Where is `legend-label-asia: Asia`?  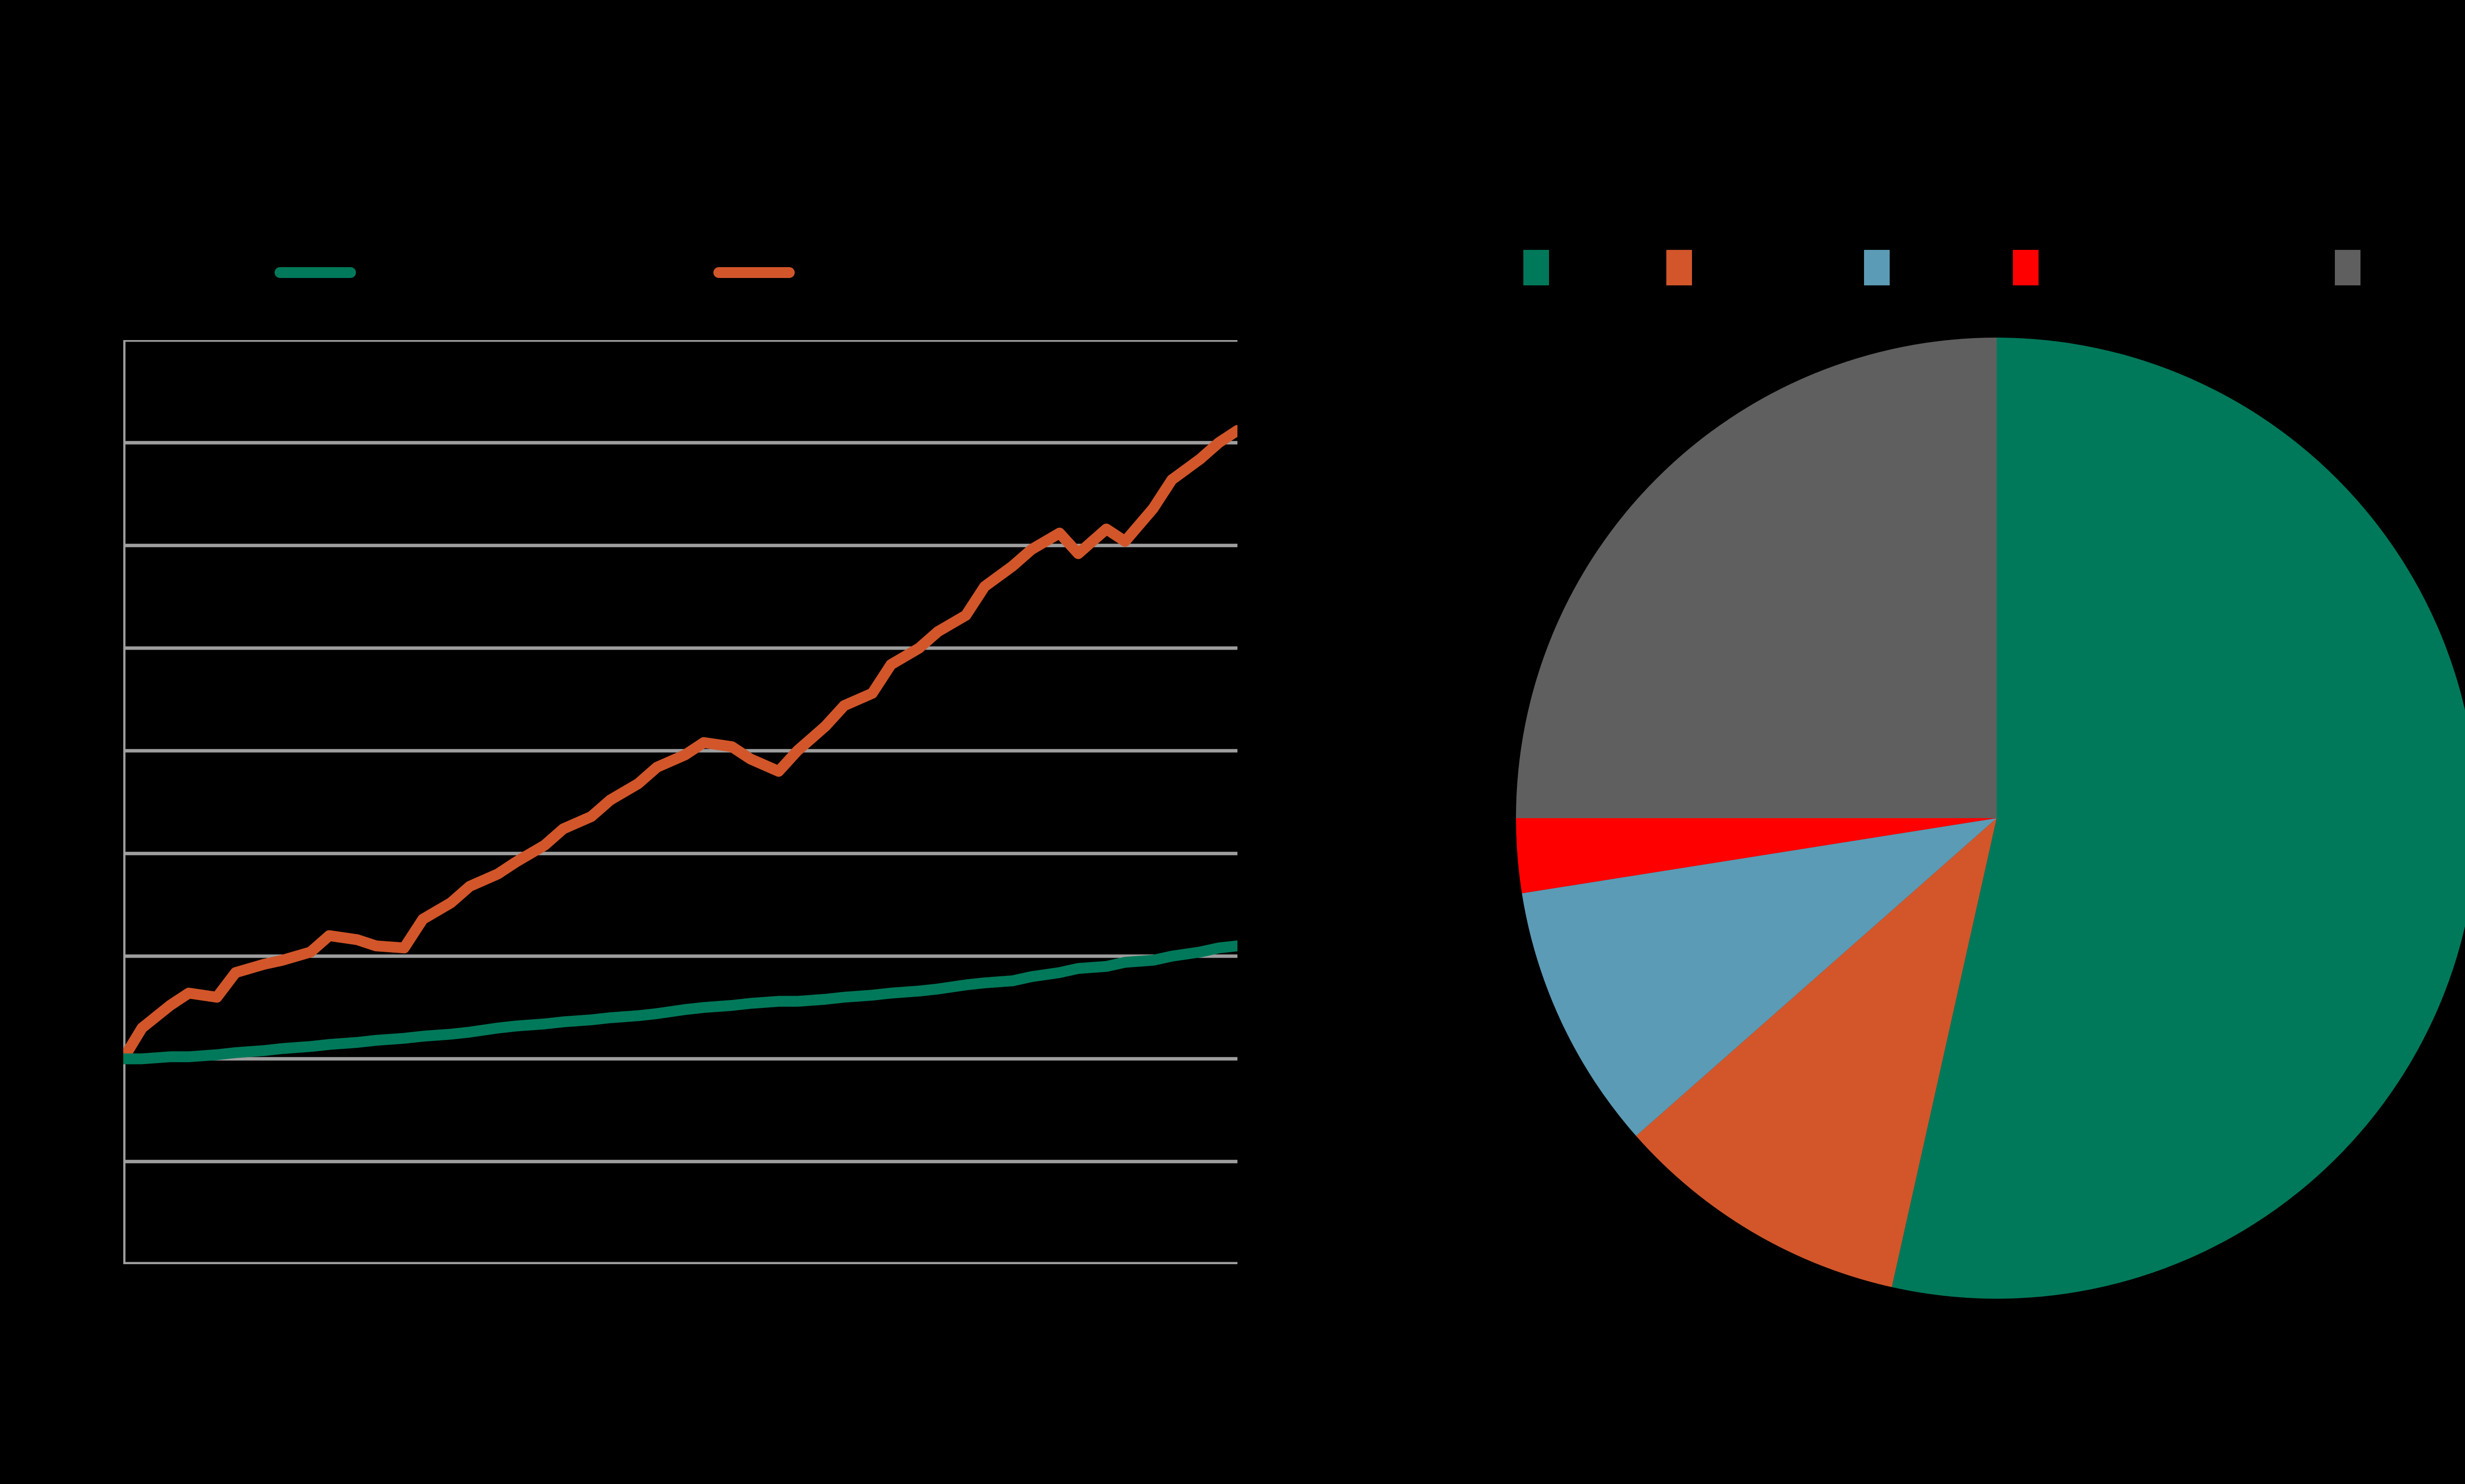 legend-label-asia: Asia is located at coordinates (1940, 267).